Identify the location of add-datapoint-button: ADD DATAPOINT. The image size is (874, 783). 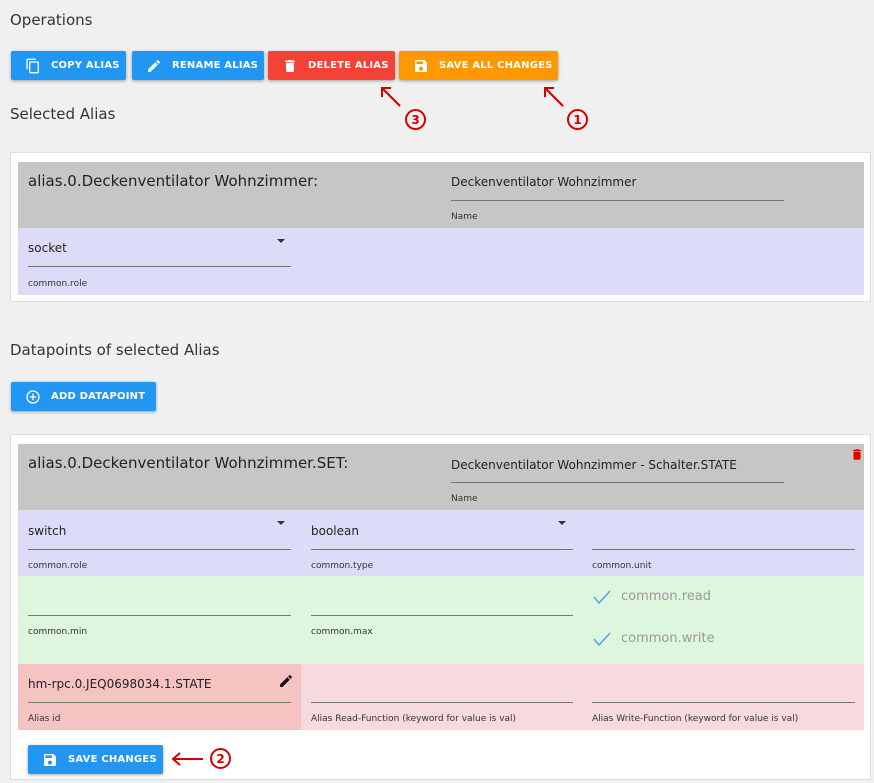
(83, 396).